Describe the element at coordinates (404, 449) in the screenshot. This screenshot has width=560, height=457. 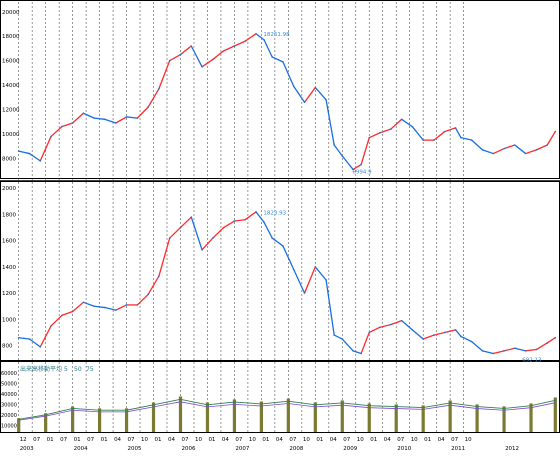
I see `x-year-label: 2010` at that location.